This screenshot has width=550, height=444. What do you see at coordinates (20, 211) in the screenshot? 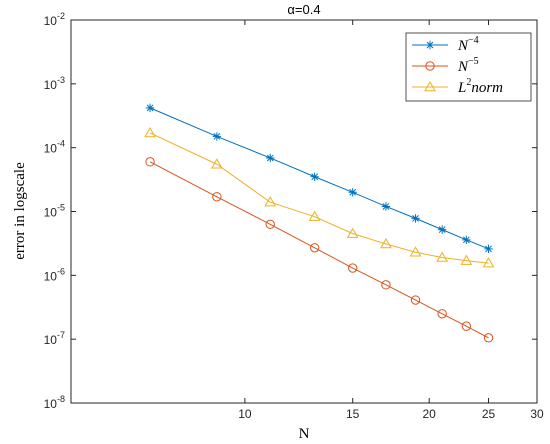
I see `y-axis-label: error in logscale` at bounding box center [20, 211].